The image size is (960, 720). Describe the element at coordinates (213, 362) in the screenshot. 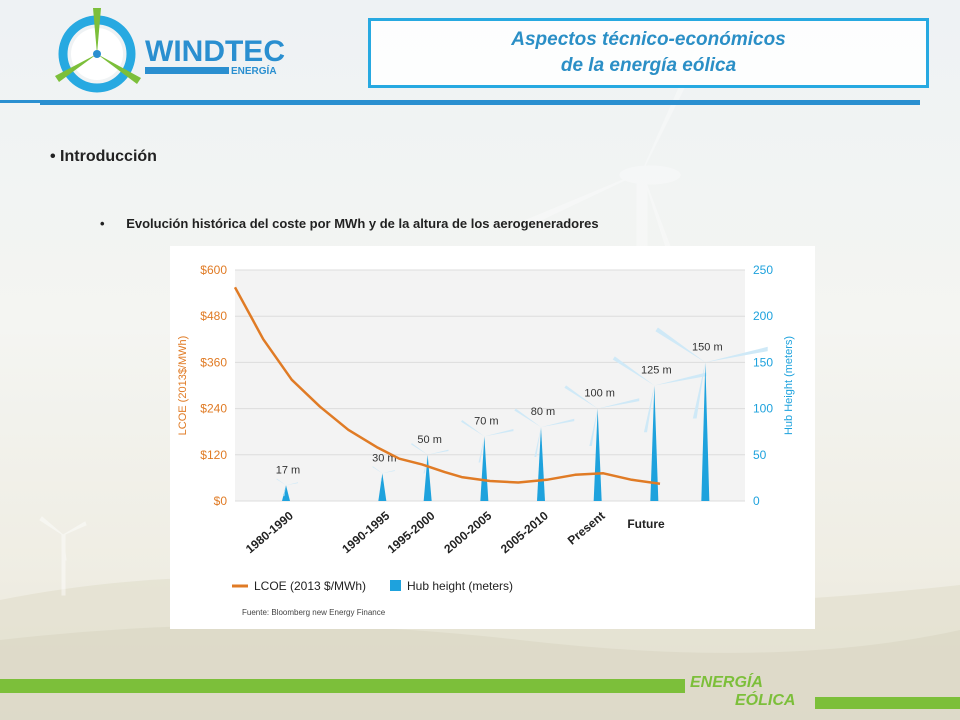

I see `y-left-tick-label: $360` at that location.